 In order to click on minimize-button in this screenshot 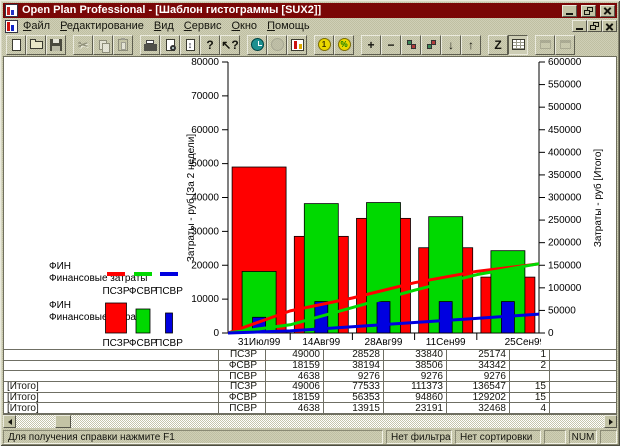, I will do `click(569, 10)`.